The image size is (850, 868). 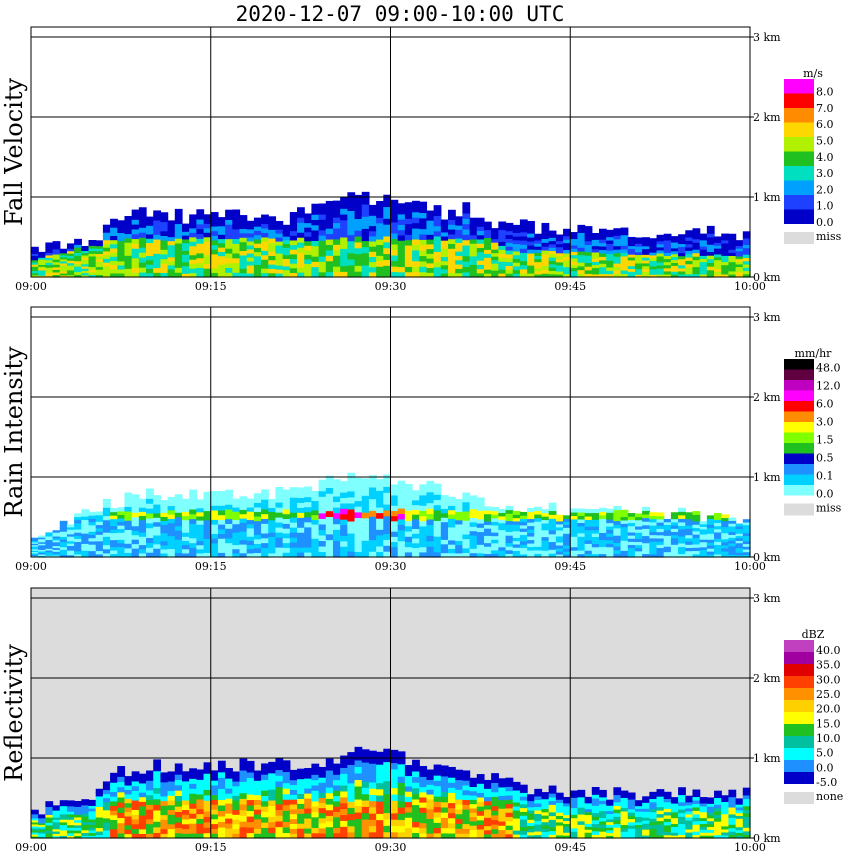 What do you see at coordinates (828, 679) in the screenshot?
I see `colorbar-label: 30.0` at bounding box center [828, 679].